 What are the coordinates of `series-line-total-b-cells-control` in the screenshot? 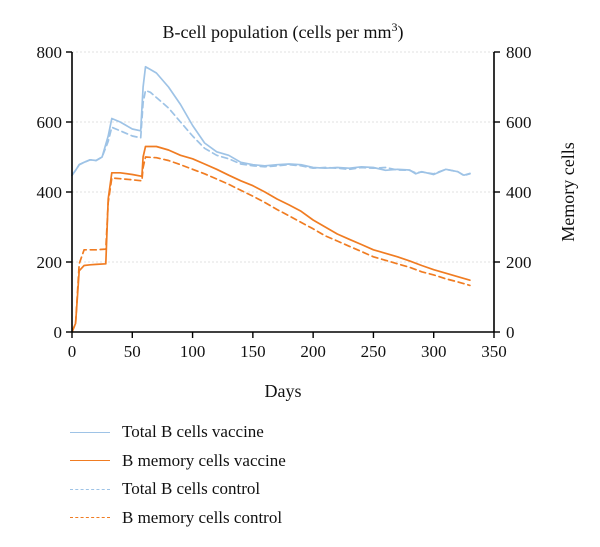 It's located at (271, 133).